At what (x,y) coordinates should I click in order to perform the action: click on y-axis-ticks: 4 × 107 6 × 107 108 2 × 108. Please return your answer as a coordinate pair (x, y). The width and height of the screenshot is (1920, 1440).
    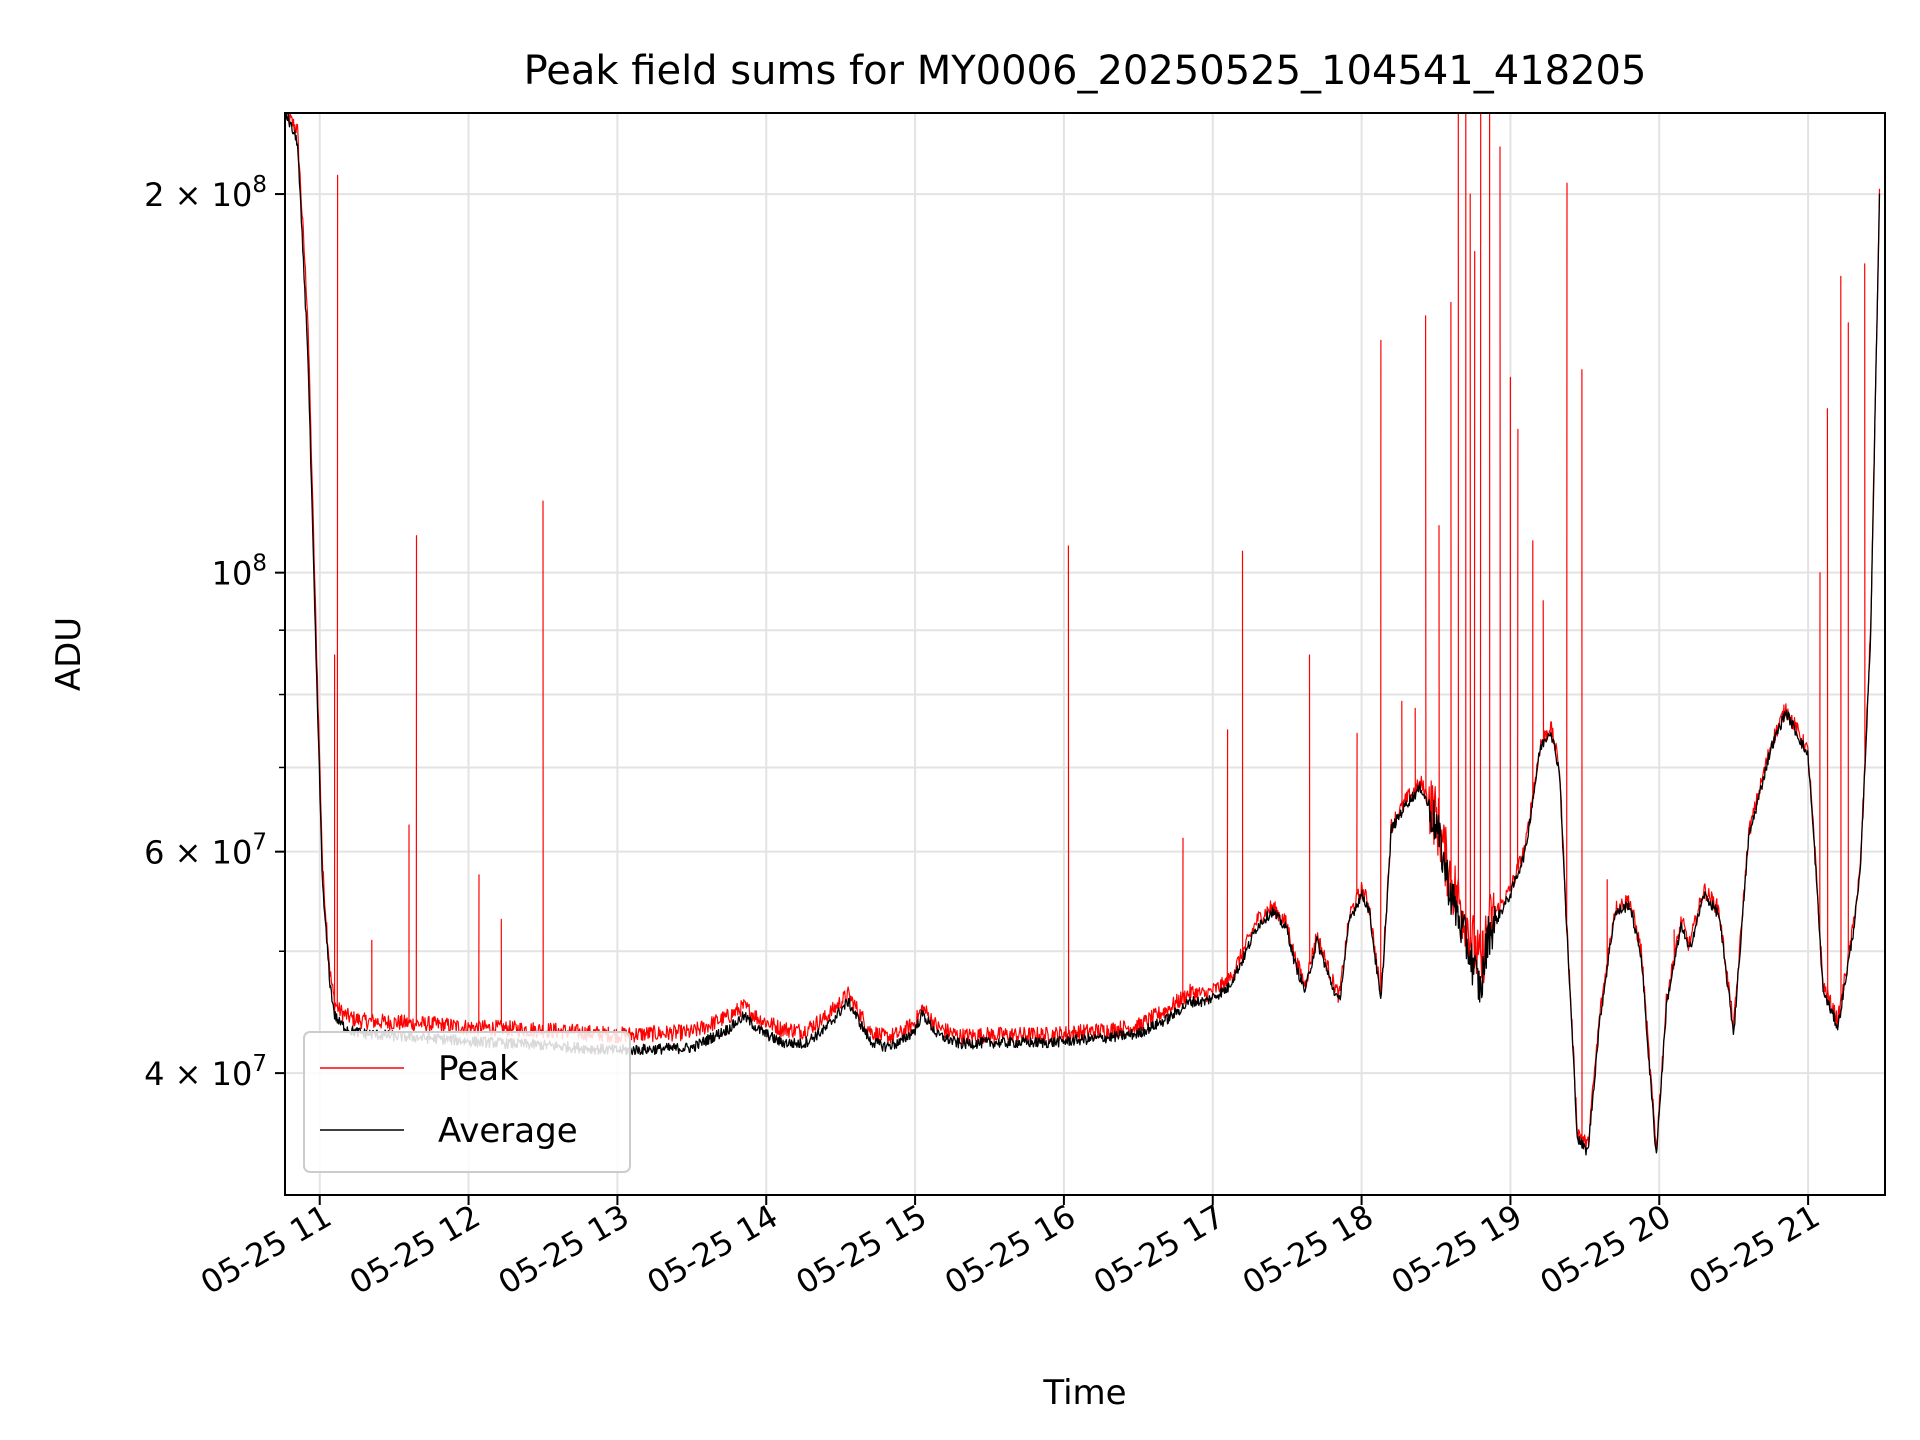
    Looking at the image, I should click on (214, 632).